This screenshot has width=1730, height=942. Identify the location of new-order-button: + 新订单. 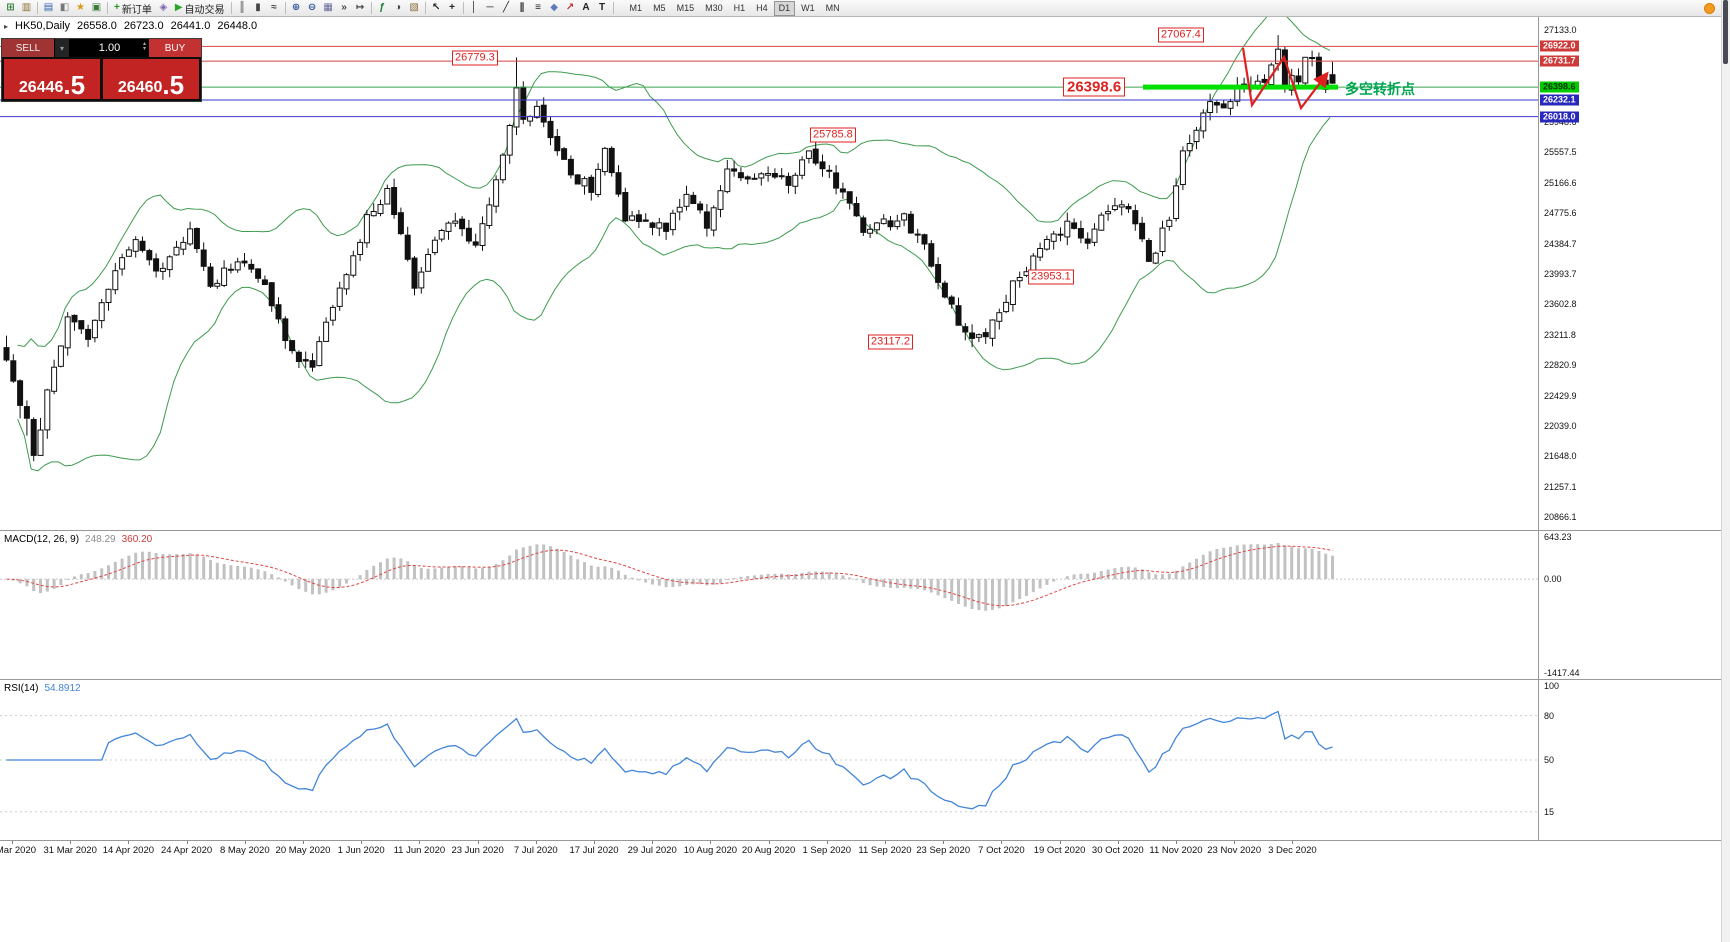
(133, 8).